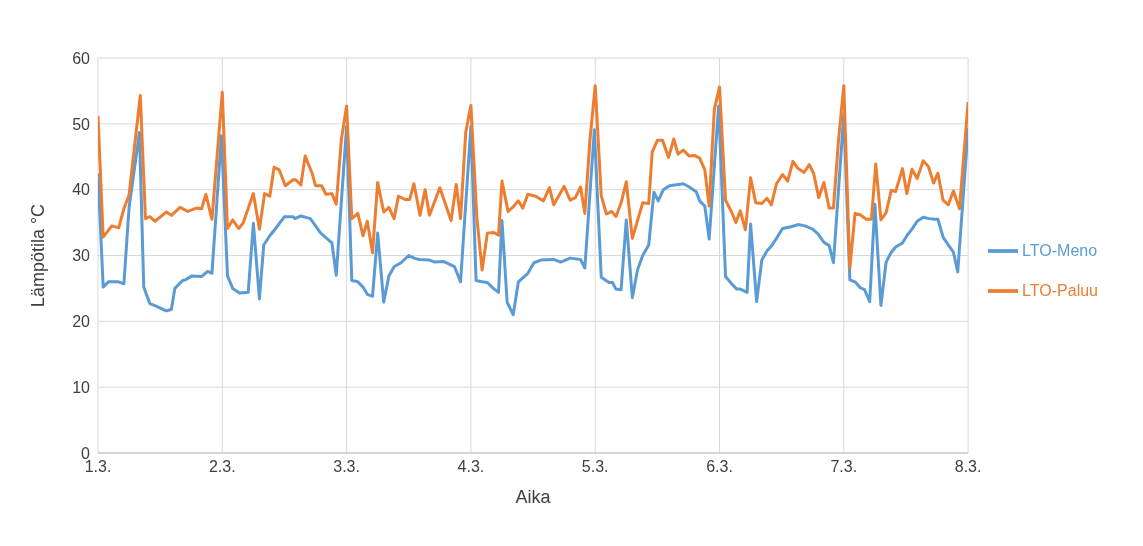 The height and width of the screenshot is (546, 1143). I want to click on y-tick-label: 60, so click(81, 58).